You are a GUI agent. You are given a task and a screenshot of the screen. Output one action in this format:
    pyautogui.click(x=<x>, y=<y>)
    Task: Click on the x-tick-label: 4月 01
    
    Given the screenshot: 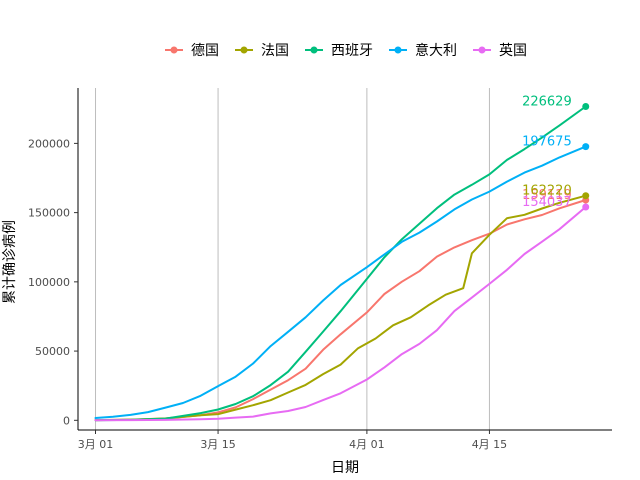 What is the action you would take?
    pyautogui.click(x=367, y=444)
    